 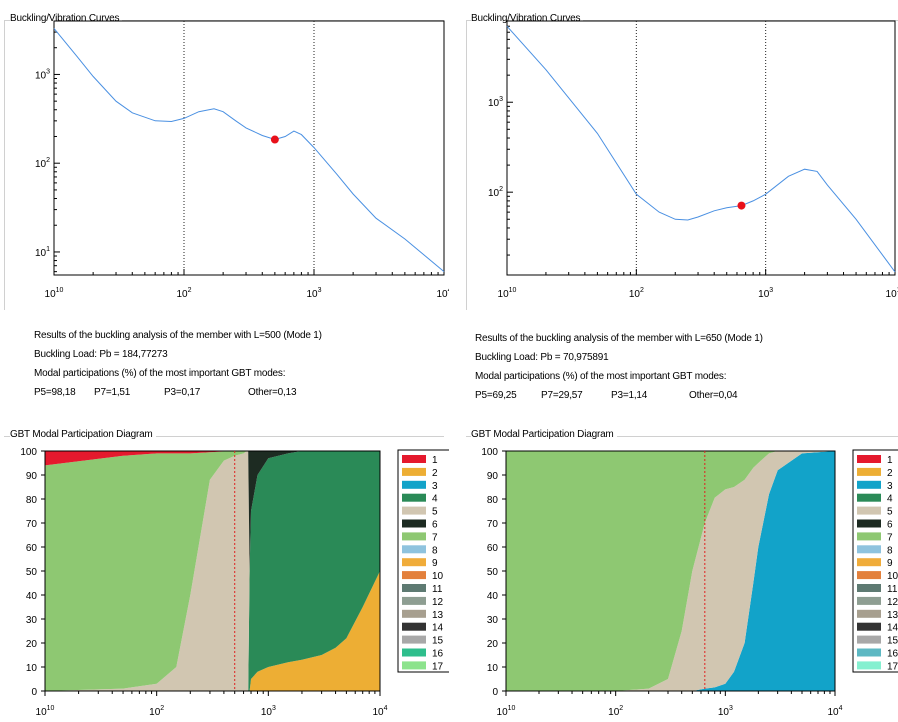 I want to click on legend-label: 2, so click(x=890, y=473).